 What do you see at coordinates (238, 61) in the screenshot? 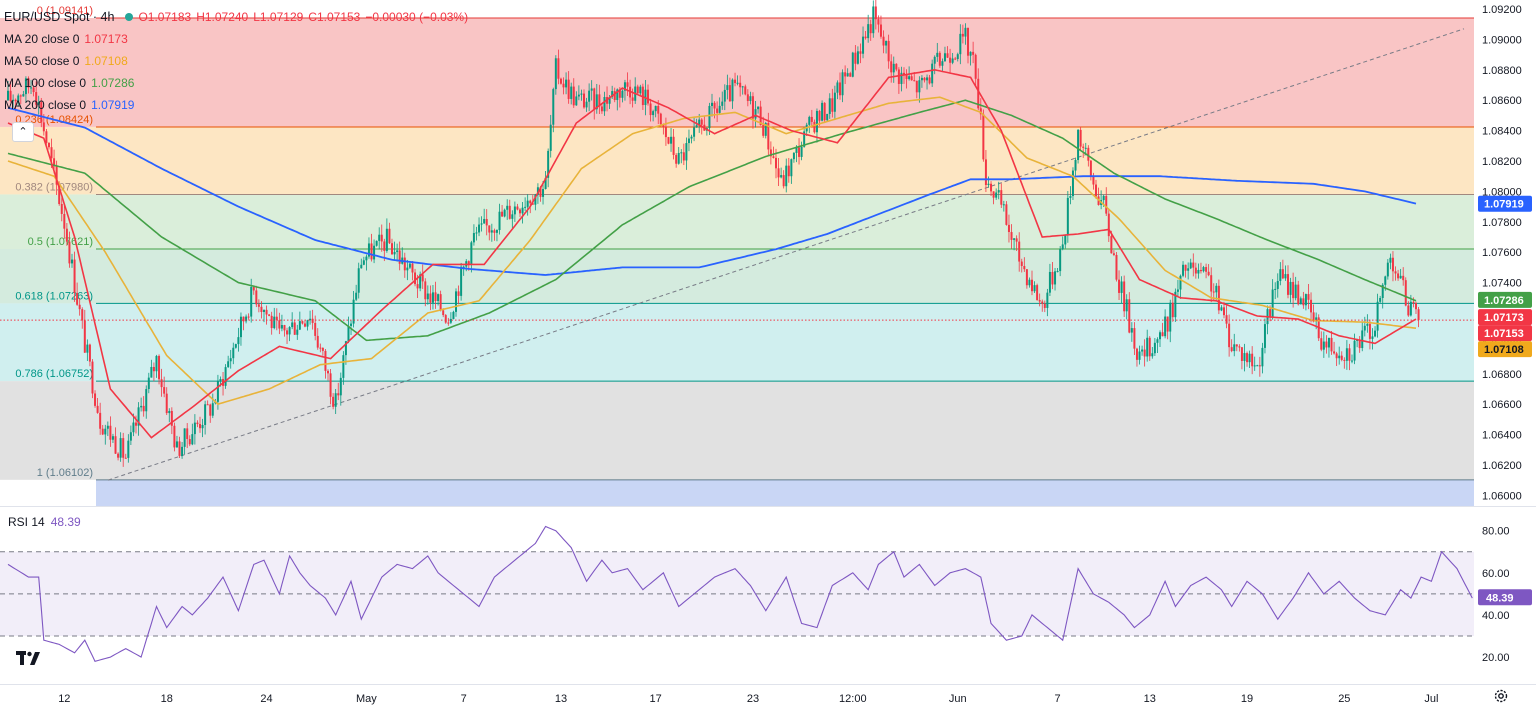
I see `indicator-ma50: MA 50 close 0 1.07108` at bounding box center [238, 61].